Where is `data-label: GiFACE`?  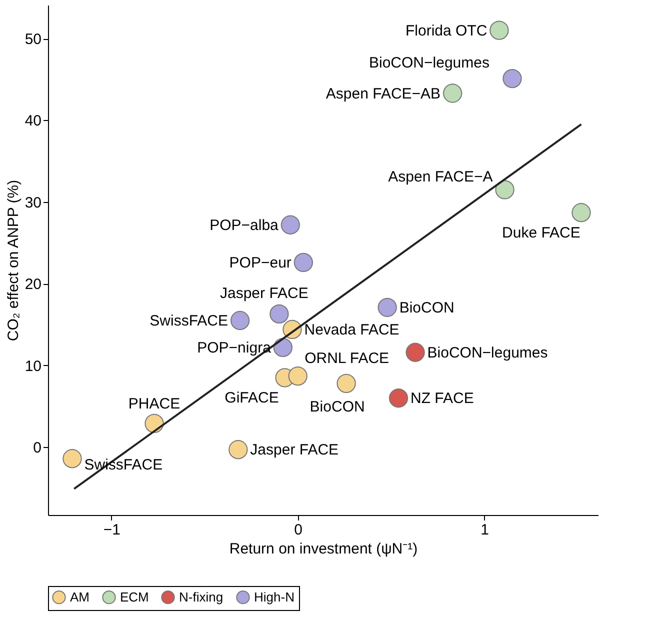
data-label: GiFACE is located at coordinates (251, 398).